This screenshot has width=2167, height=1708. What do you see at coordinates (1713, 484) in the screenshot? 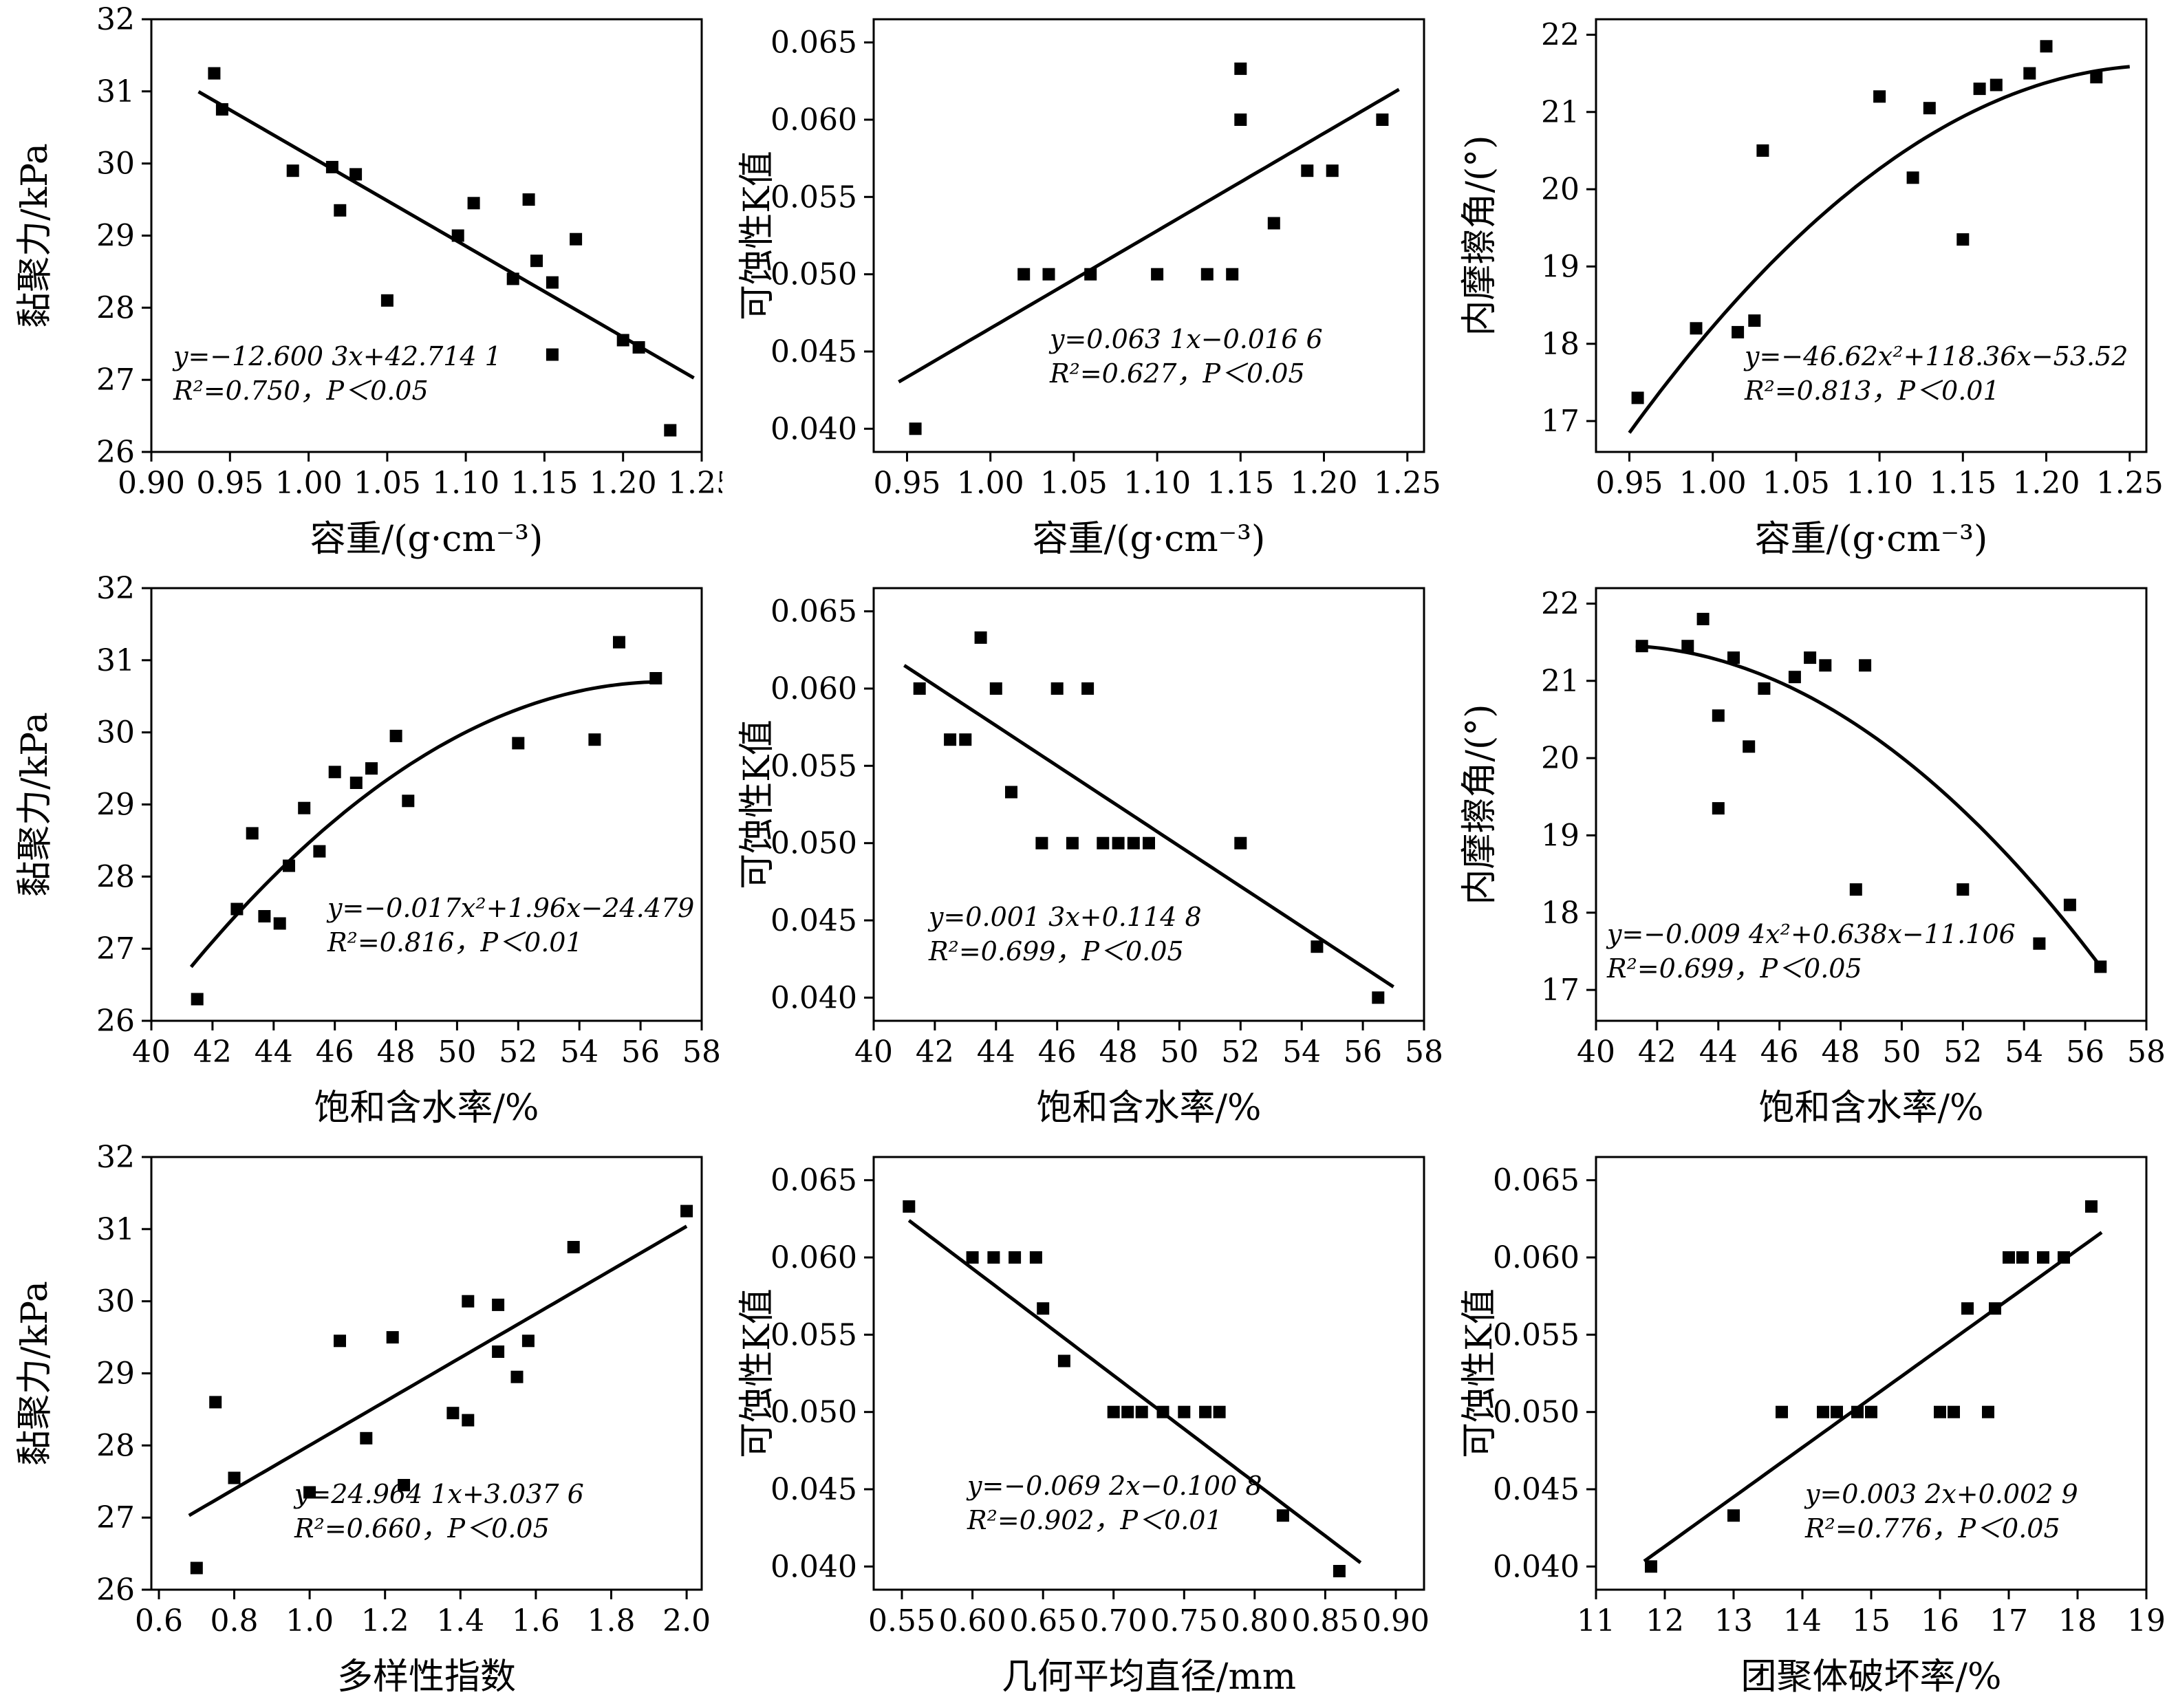
I see `x-tick-label: 1.00` at bounding box center [1713, 484].